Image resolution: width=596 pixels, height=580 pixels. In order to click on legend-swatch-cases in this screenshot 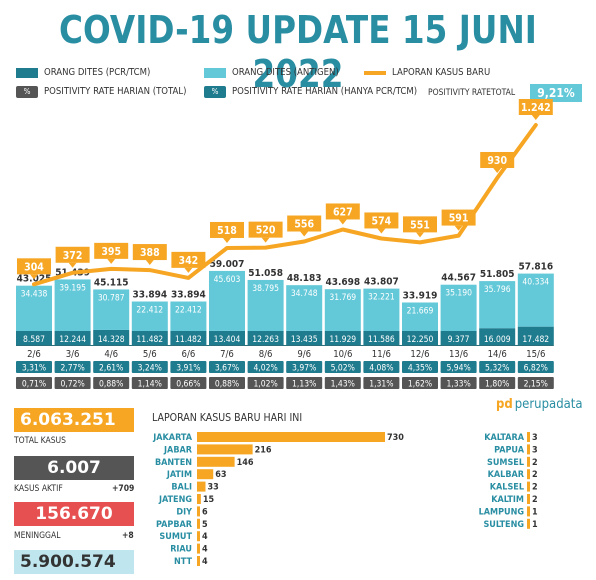, I will do `click(375, 73)`.